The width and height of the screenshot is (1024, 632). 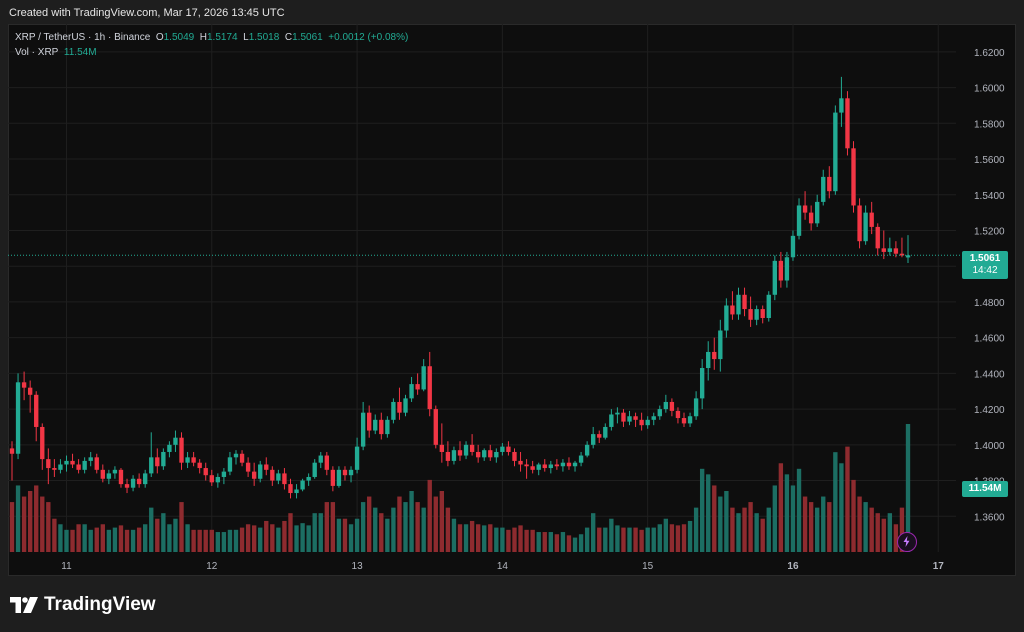 I want to click on y-tick-label: 1.5800, so click(x=989, y=124).